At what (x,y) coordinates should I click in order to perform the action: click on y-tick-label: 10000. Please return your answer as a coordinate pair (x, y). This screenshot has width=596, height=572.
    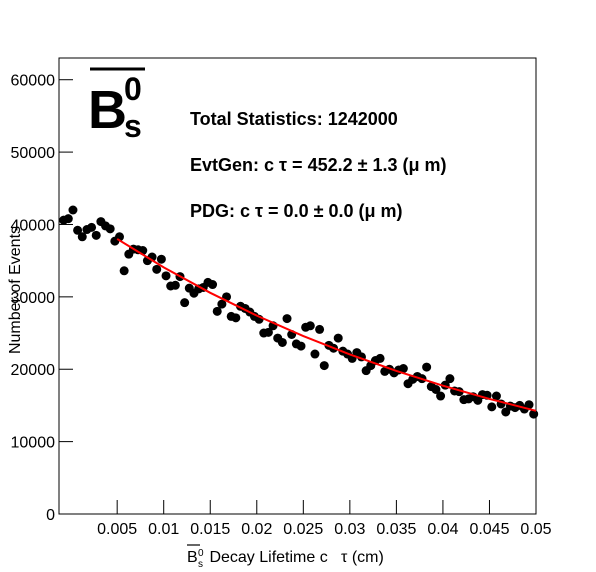
    Looking at the image, I should click on (33, 443).